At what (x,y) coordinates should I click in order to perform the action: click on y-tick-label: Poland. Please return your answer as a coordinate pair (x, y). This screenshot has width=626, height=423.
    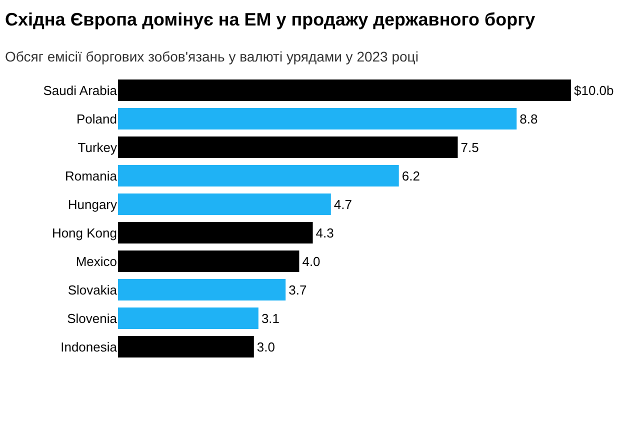
    Looking at the image, I should click on (96, 118).